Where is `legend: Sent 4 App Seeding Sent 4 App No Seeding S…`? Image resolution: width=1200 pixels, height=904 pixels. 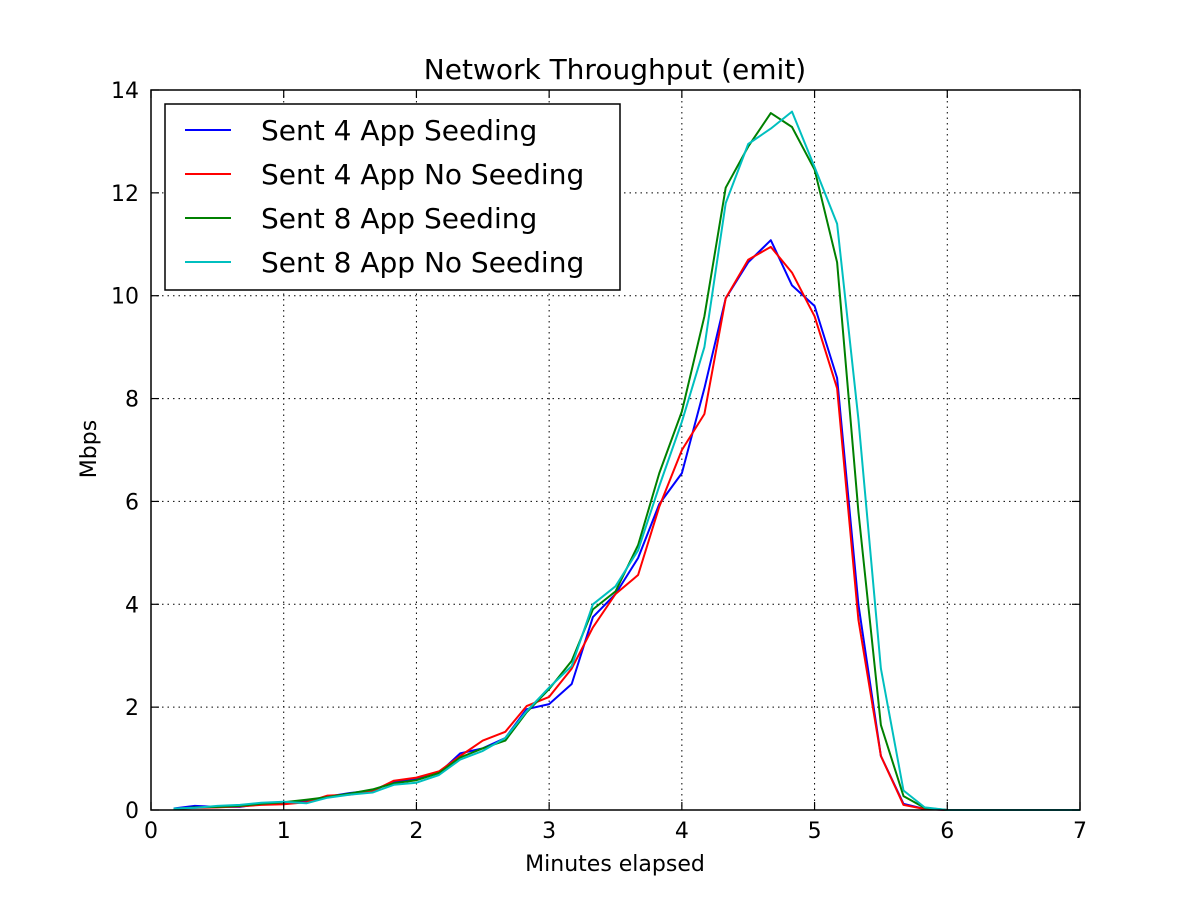 legend: Sent 4 App Seeding Sent 4 App No Seeding S… is located at coordinates (392, 197).